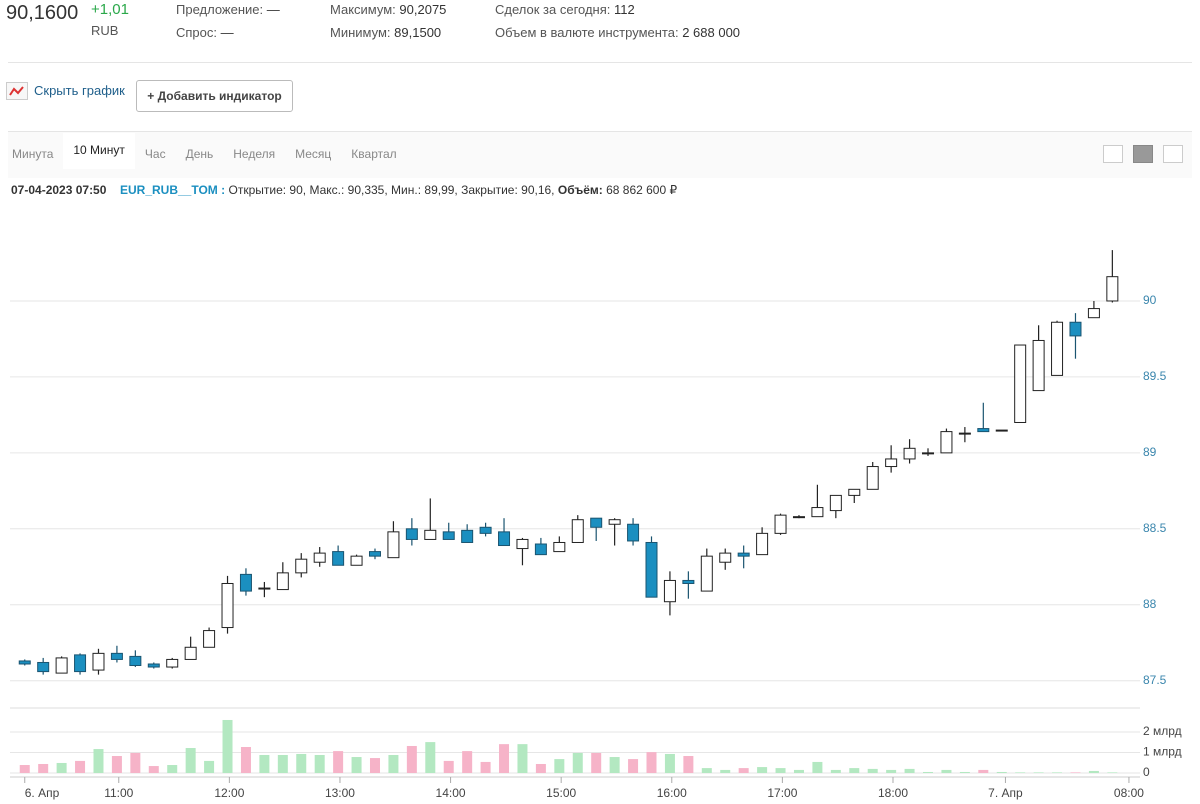  What do you see at coordinates (173, 190) in the screenshot?
I see `ticker: EUR_RUB__TOM :` at bounding box center [173, 190].